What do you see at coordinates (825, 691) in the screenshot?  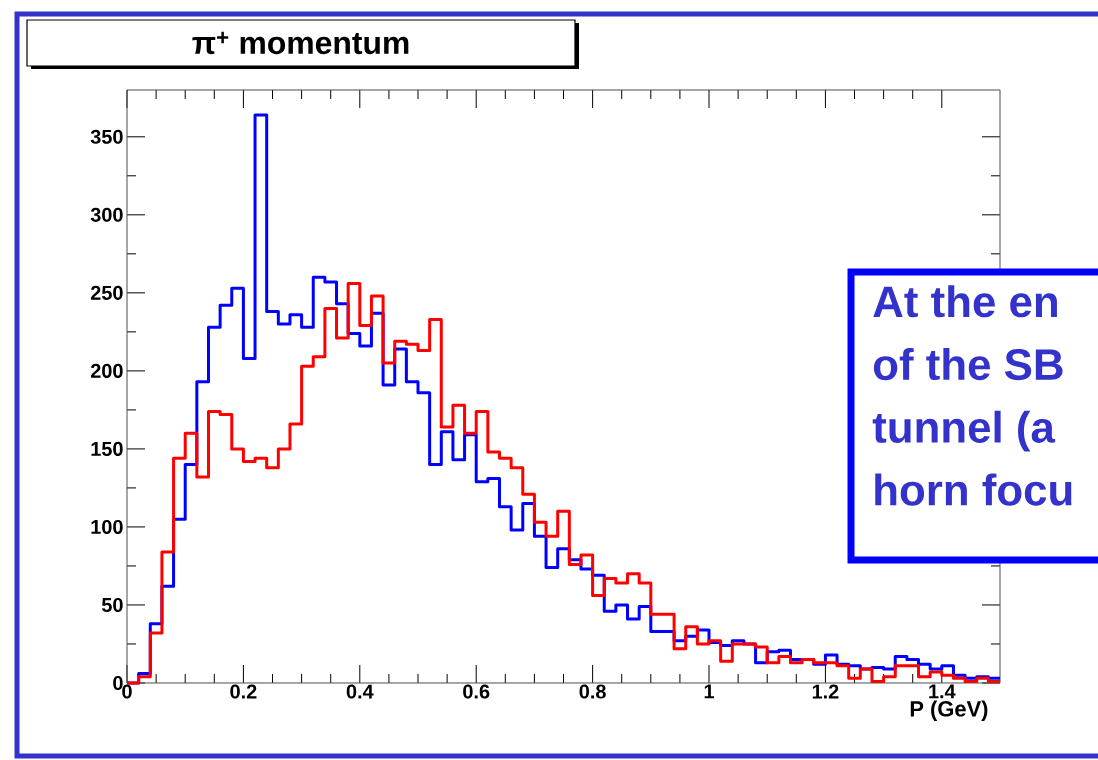 I see `x-tick-label: 1.2` at bounding box center [825, 691].